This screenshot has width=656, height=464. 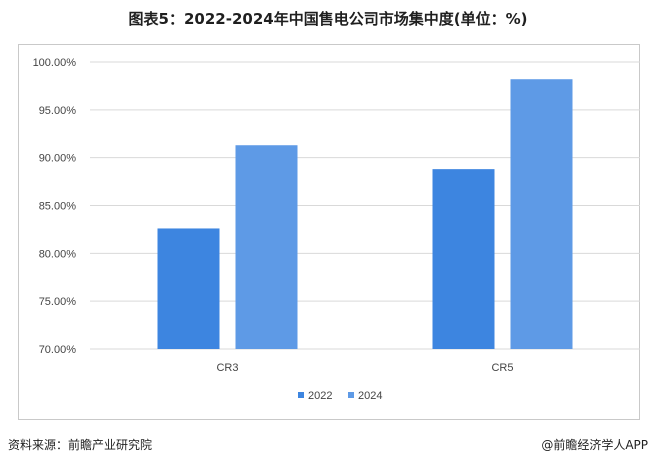 What do you see at coordinates (364, 368) in the screenshot?
I see `x-axis: CR3 CR5` at bounding box center [364, 368].